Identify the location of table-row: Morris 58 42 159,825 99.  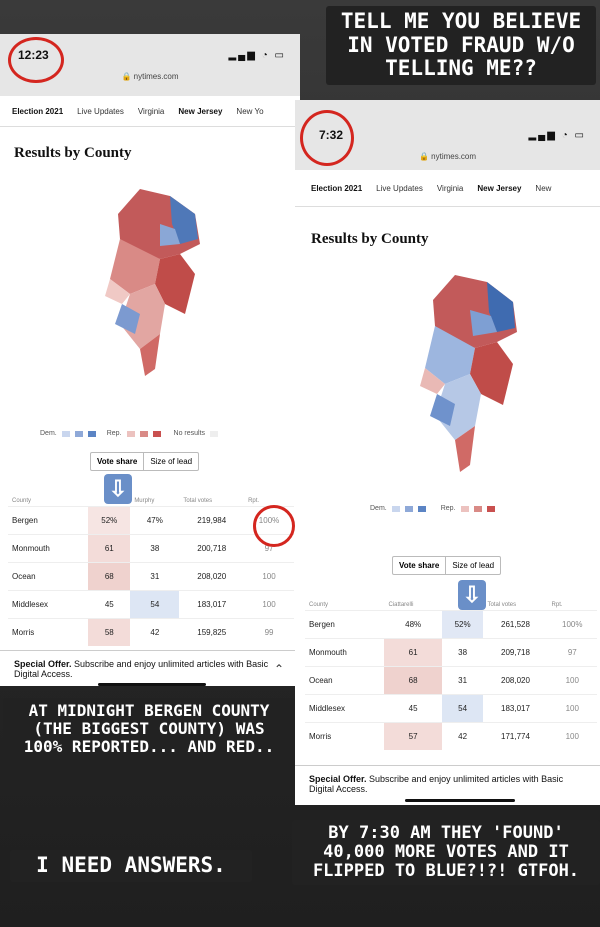
(151, 632).